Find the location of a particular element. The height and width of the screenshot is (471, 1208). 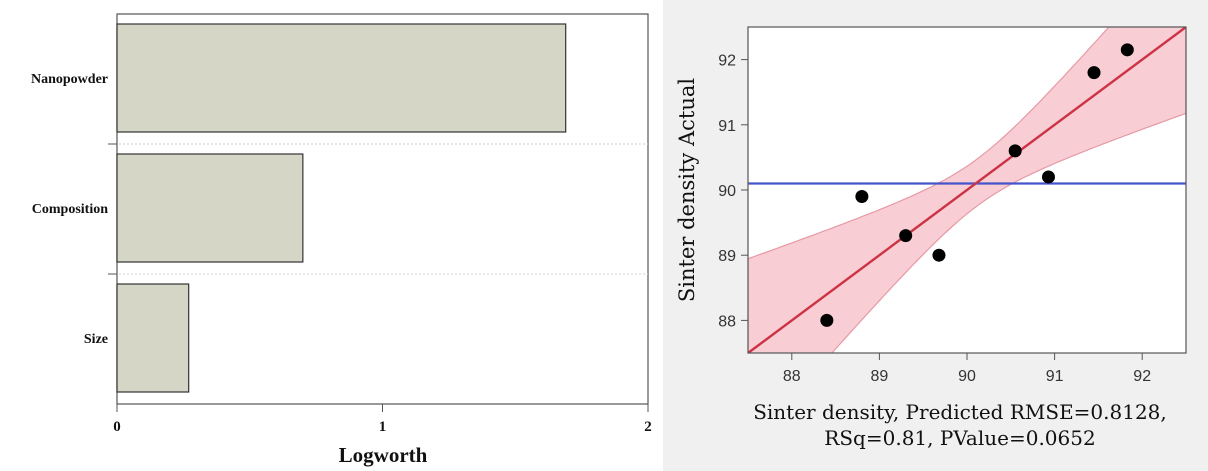

scatter-x-tick-label: 88 is located at coordinates (792, 376).